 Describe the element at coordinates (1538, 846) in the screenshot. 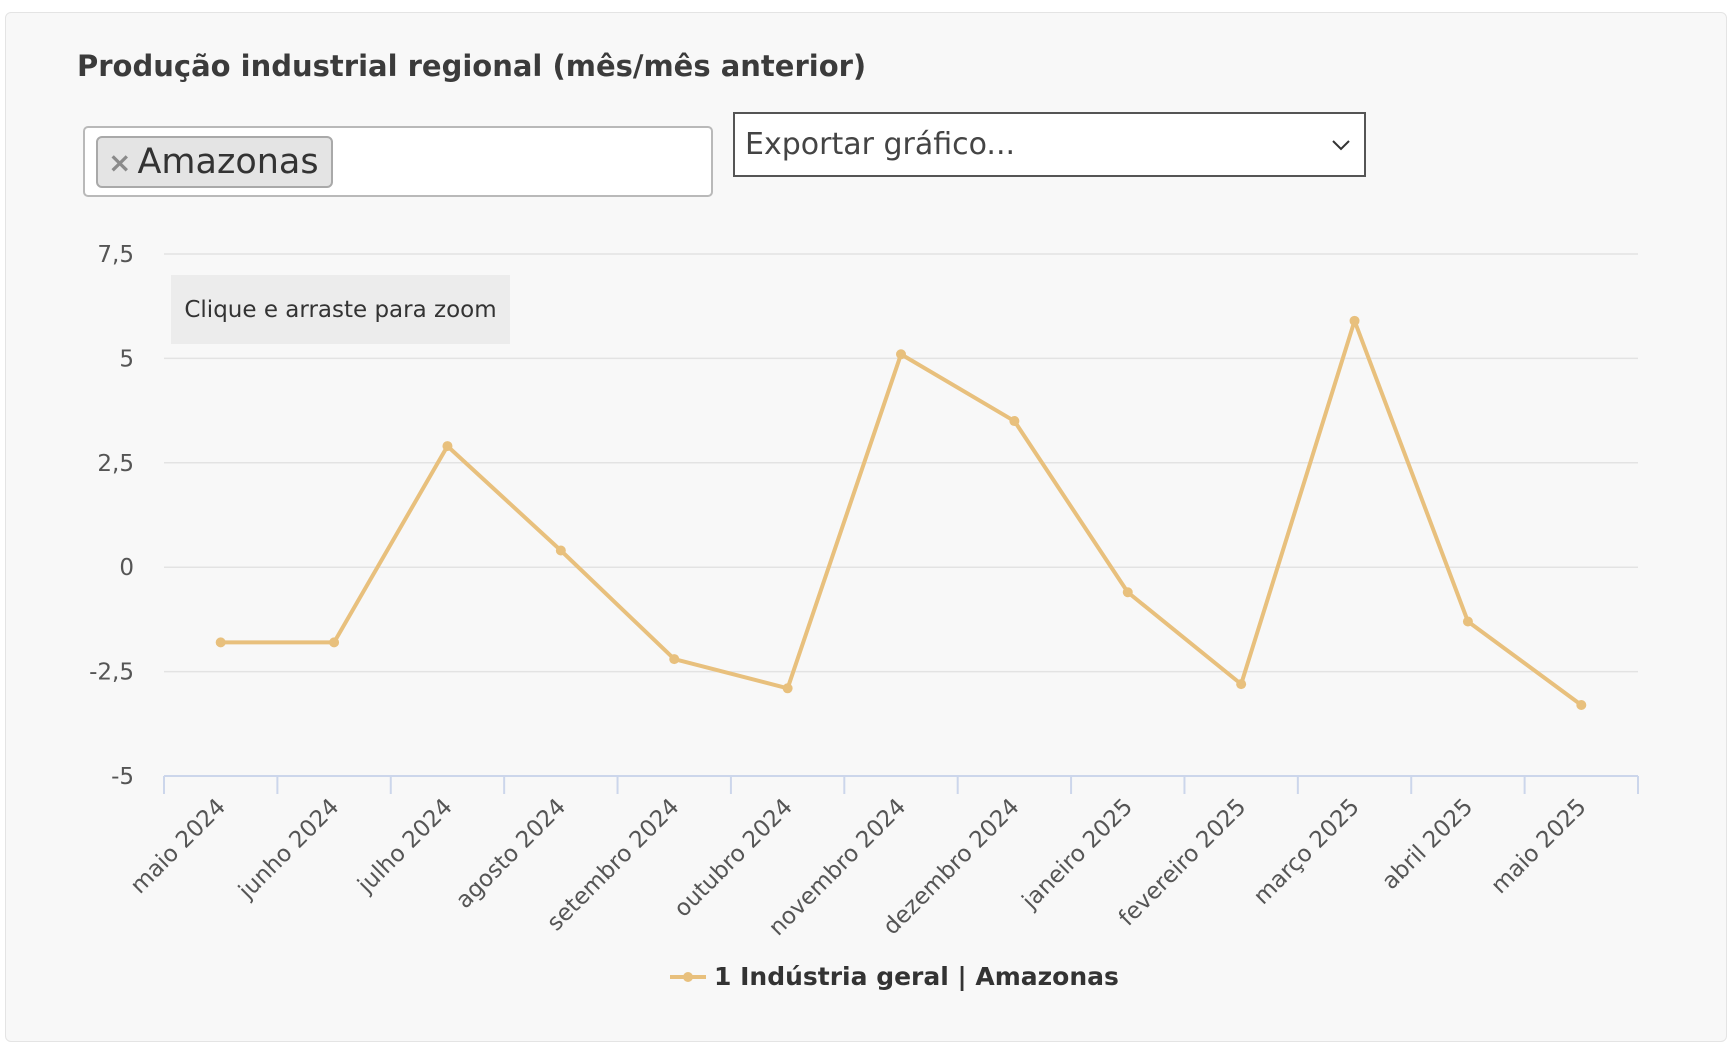

I see `x-tick-label: maio 2025` at that location.